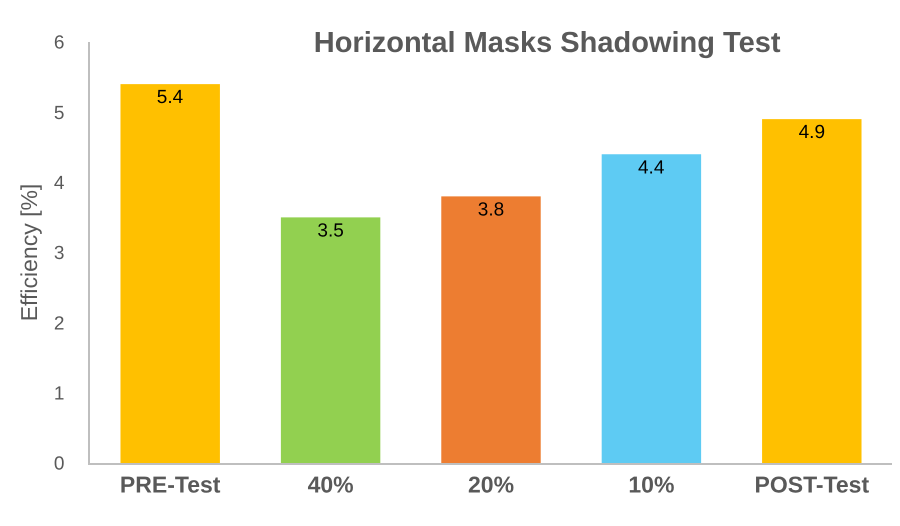  What do you see at coordinates (29, 253) in the screenshot?
I see `y-axis-title: Efficiency [%]` at bounding box center [29, 253].